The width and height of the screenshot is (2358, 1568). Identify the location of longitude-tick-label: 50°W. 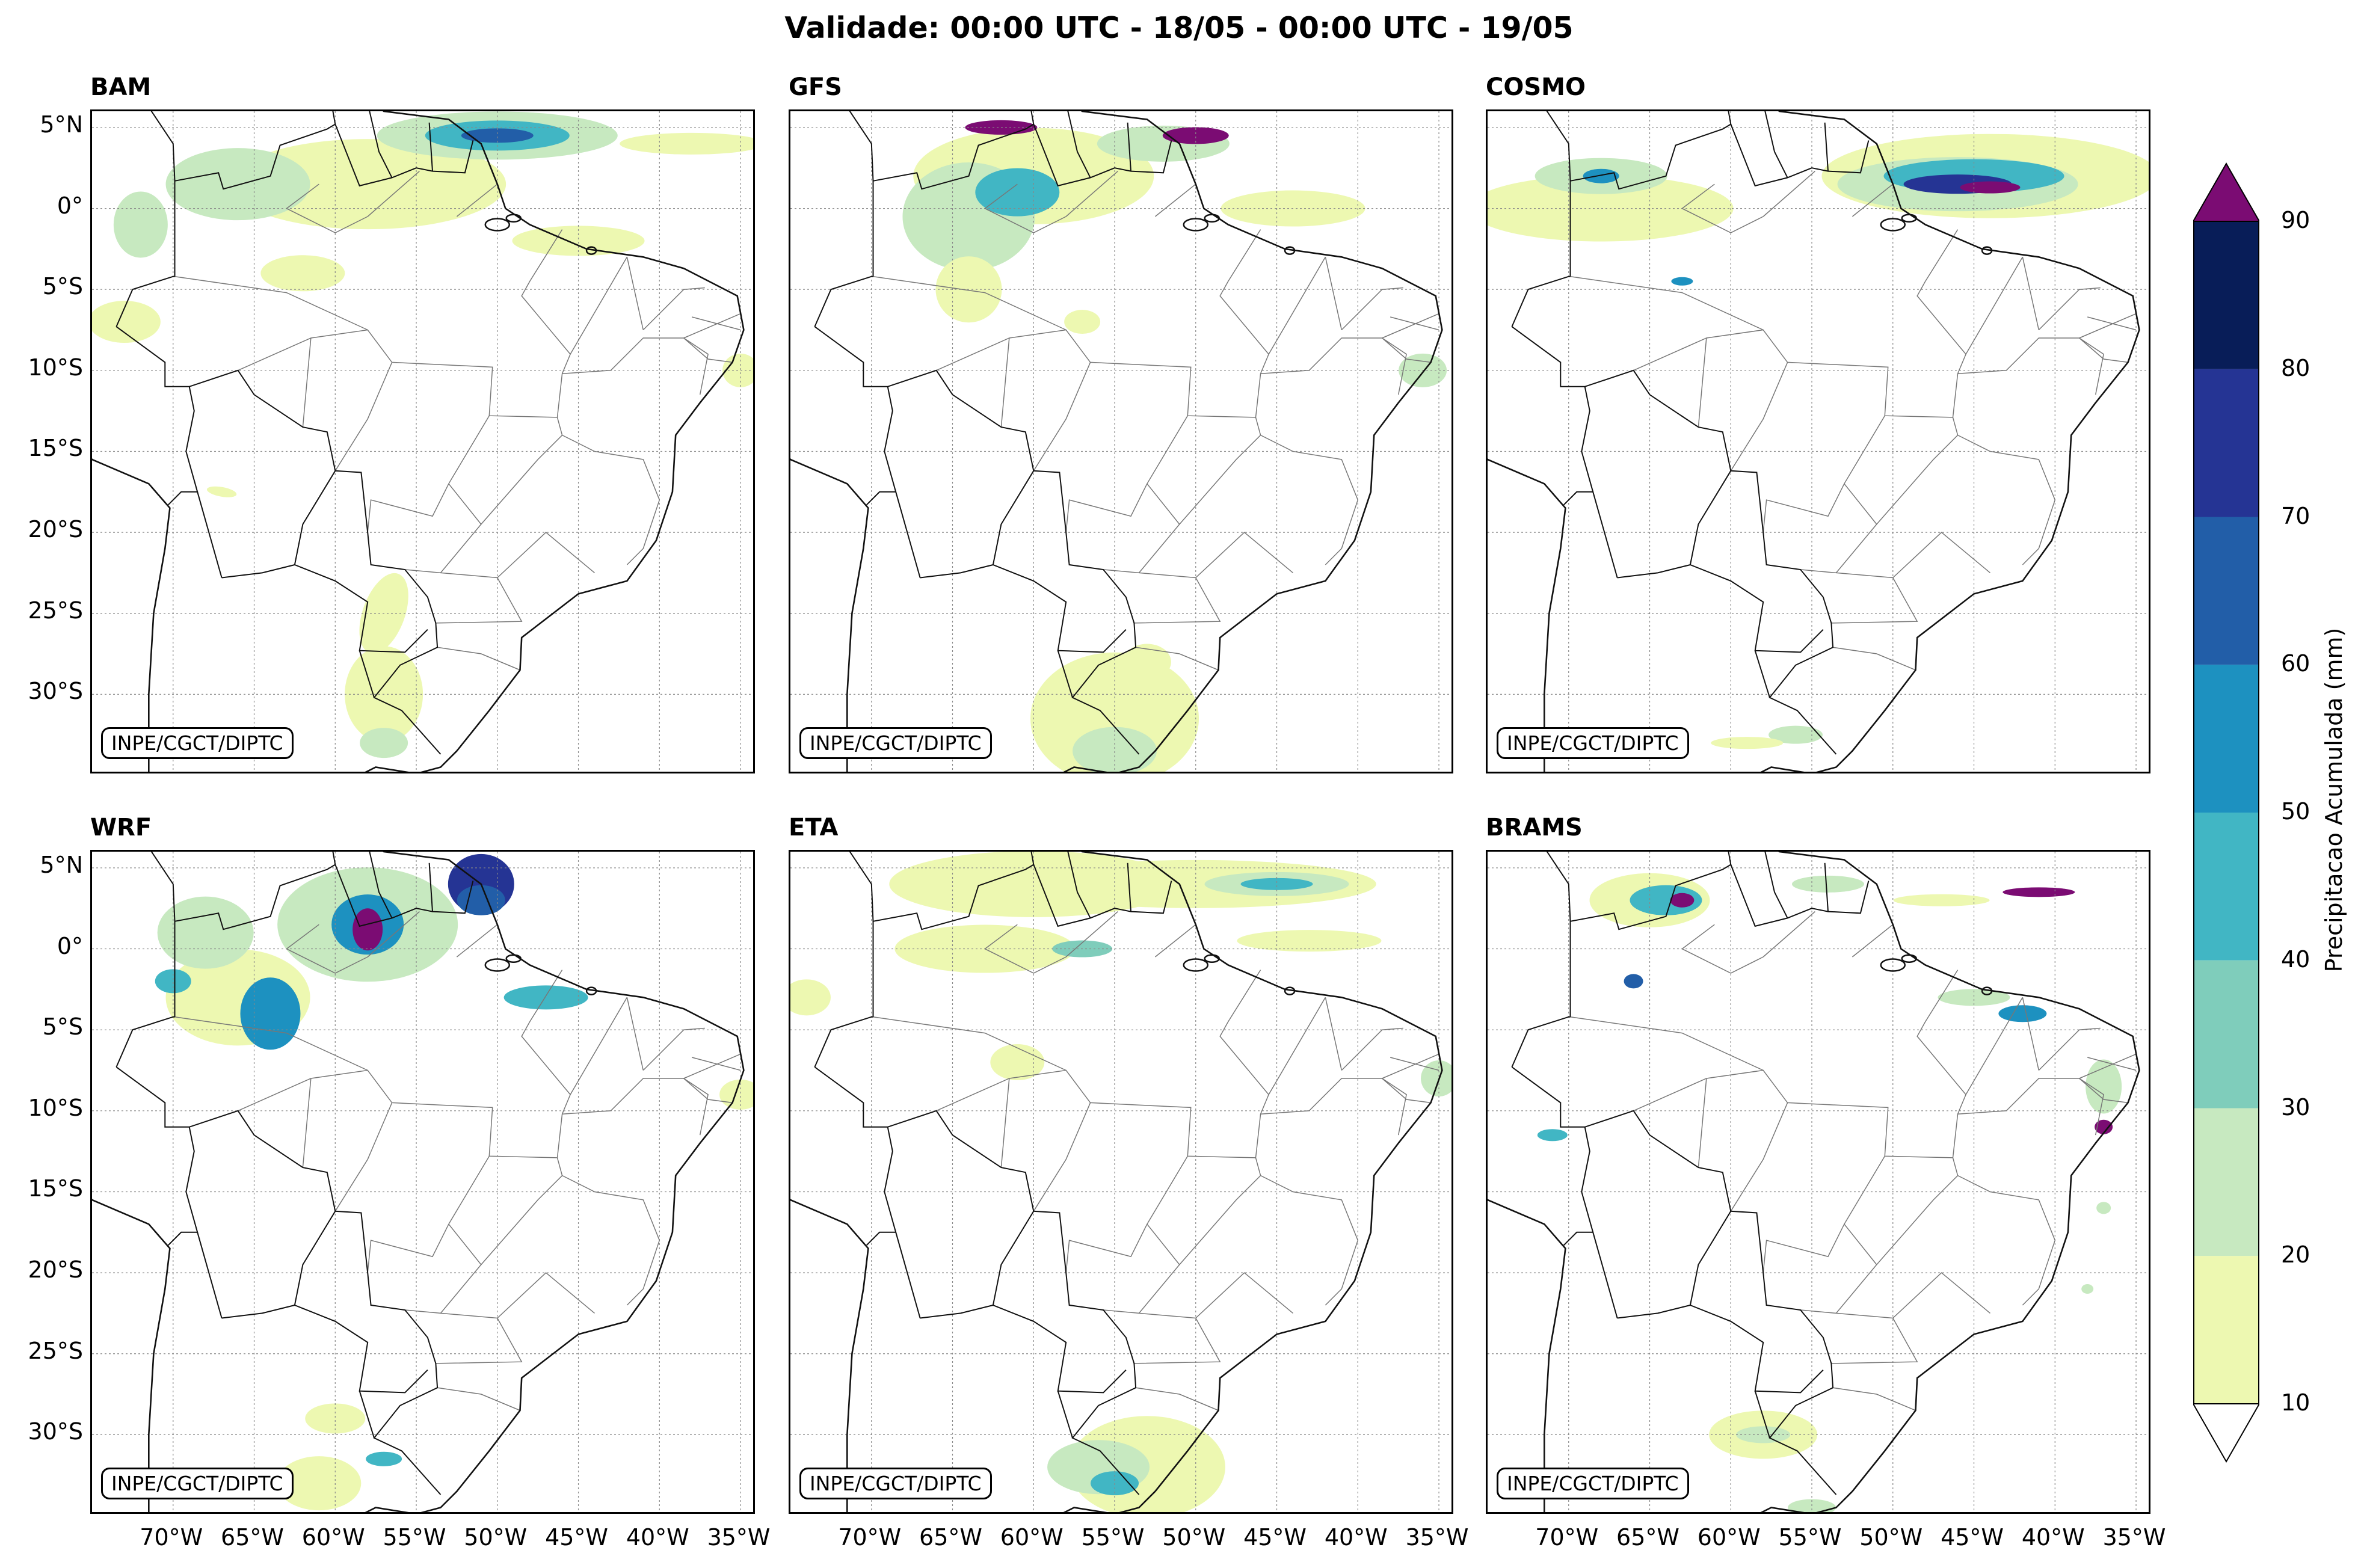
(1891, 1537).